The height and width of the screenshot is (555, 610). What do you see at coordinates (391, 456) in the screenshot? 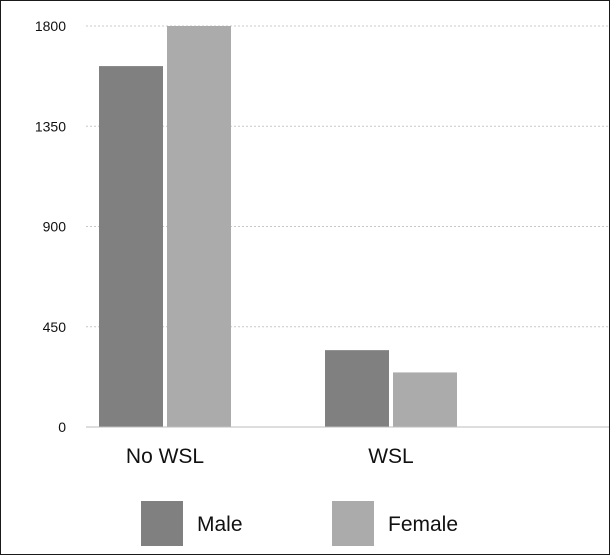
I see `x-category-label: WSL` at bounding box center [391, 456].